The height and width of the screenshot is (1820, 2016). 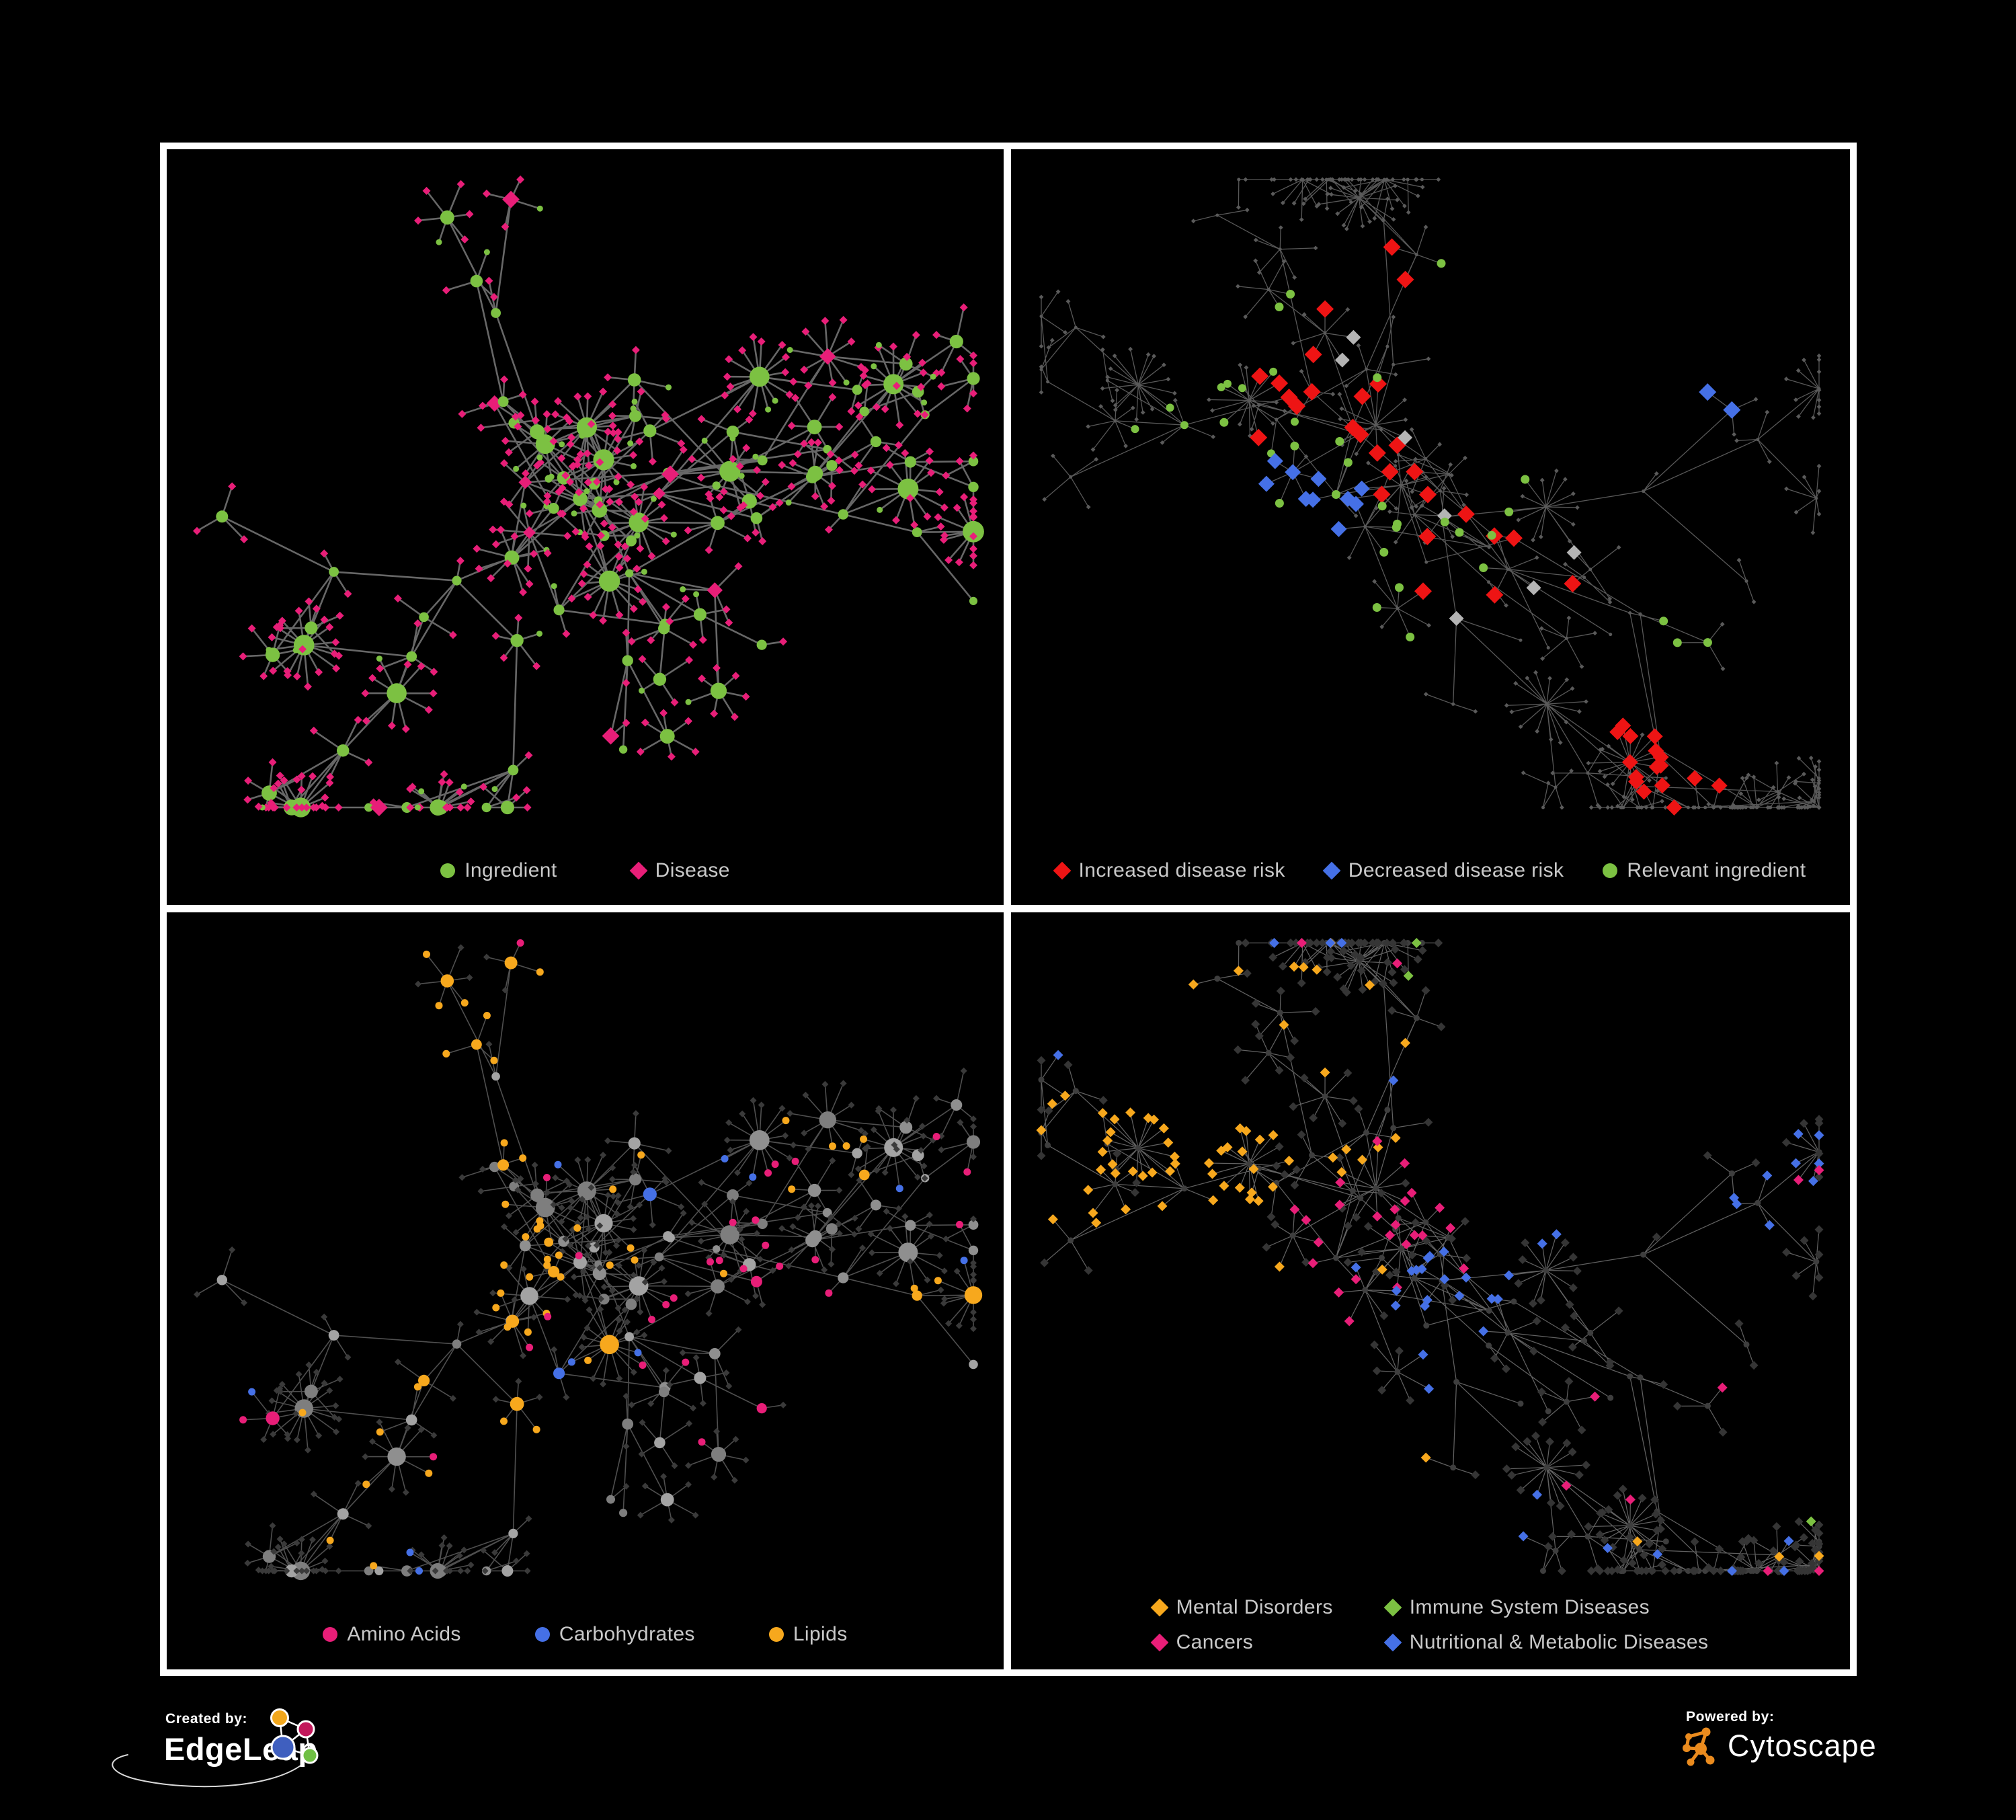 I want to click on grid-divider-horizontal, so click(x=1008, y=908).